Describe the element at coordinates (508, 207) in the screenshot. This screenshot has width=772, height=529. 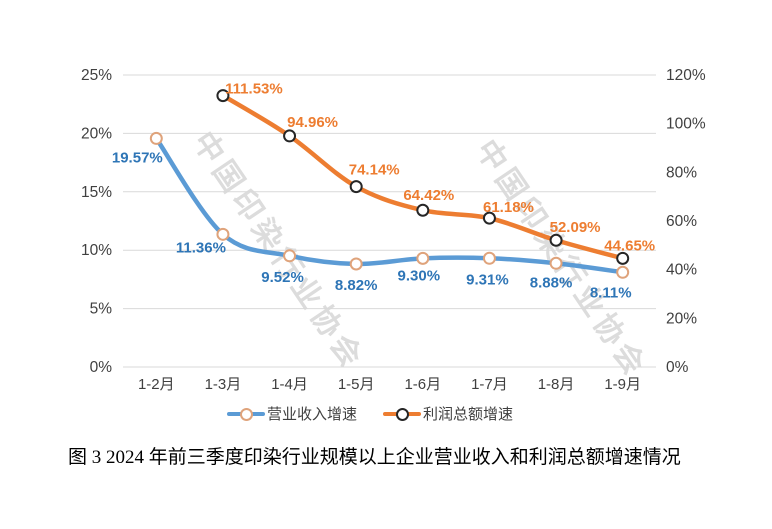
I see `data-point-label: 61.18%` at that location.